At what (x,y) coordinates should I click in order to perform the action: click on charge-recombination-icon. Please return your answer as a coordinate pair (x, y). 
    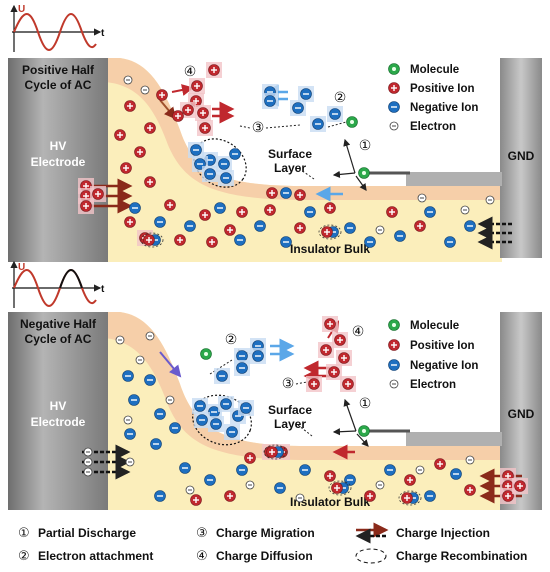
    Looking at the image, I should click on (371, 556).